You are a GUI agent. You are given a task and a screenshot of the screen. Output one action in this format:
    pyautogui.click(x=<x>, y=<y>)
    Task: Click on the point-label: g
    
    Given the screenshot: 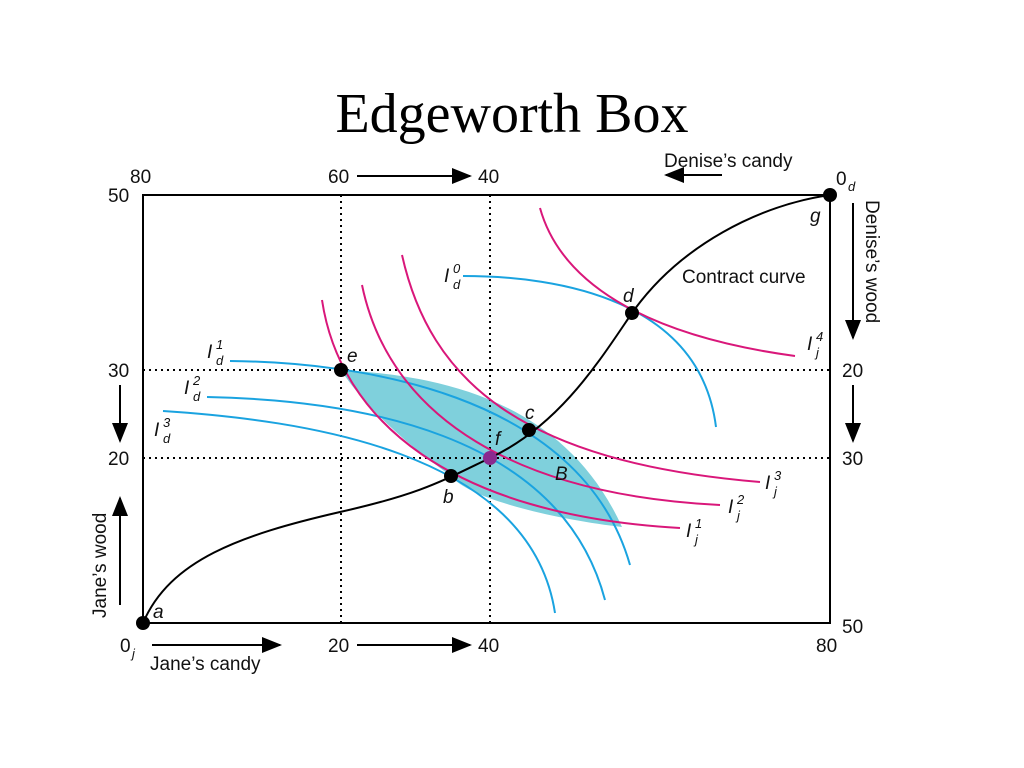 What is the action you would take?
    pyautogui.click(x=815, y=216)
    